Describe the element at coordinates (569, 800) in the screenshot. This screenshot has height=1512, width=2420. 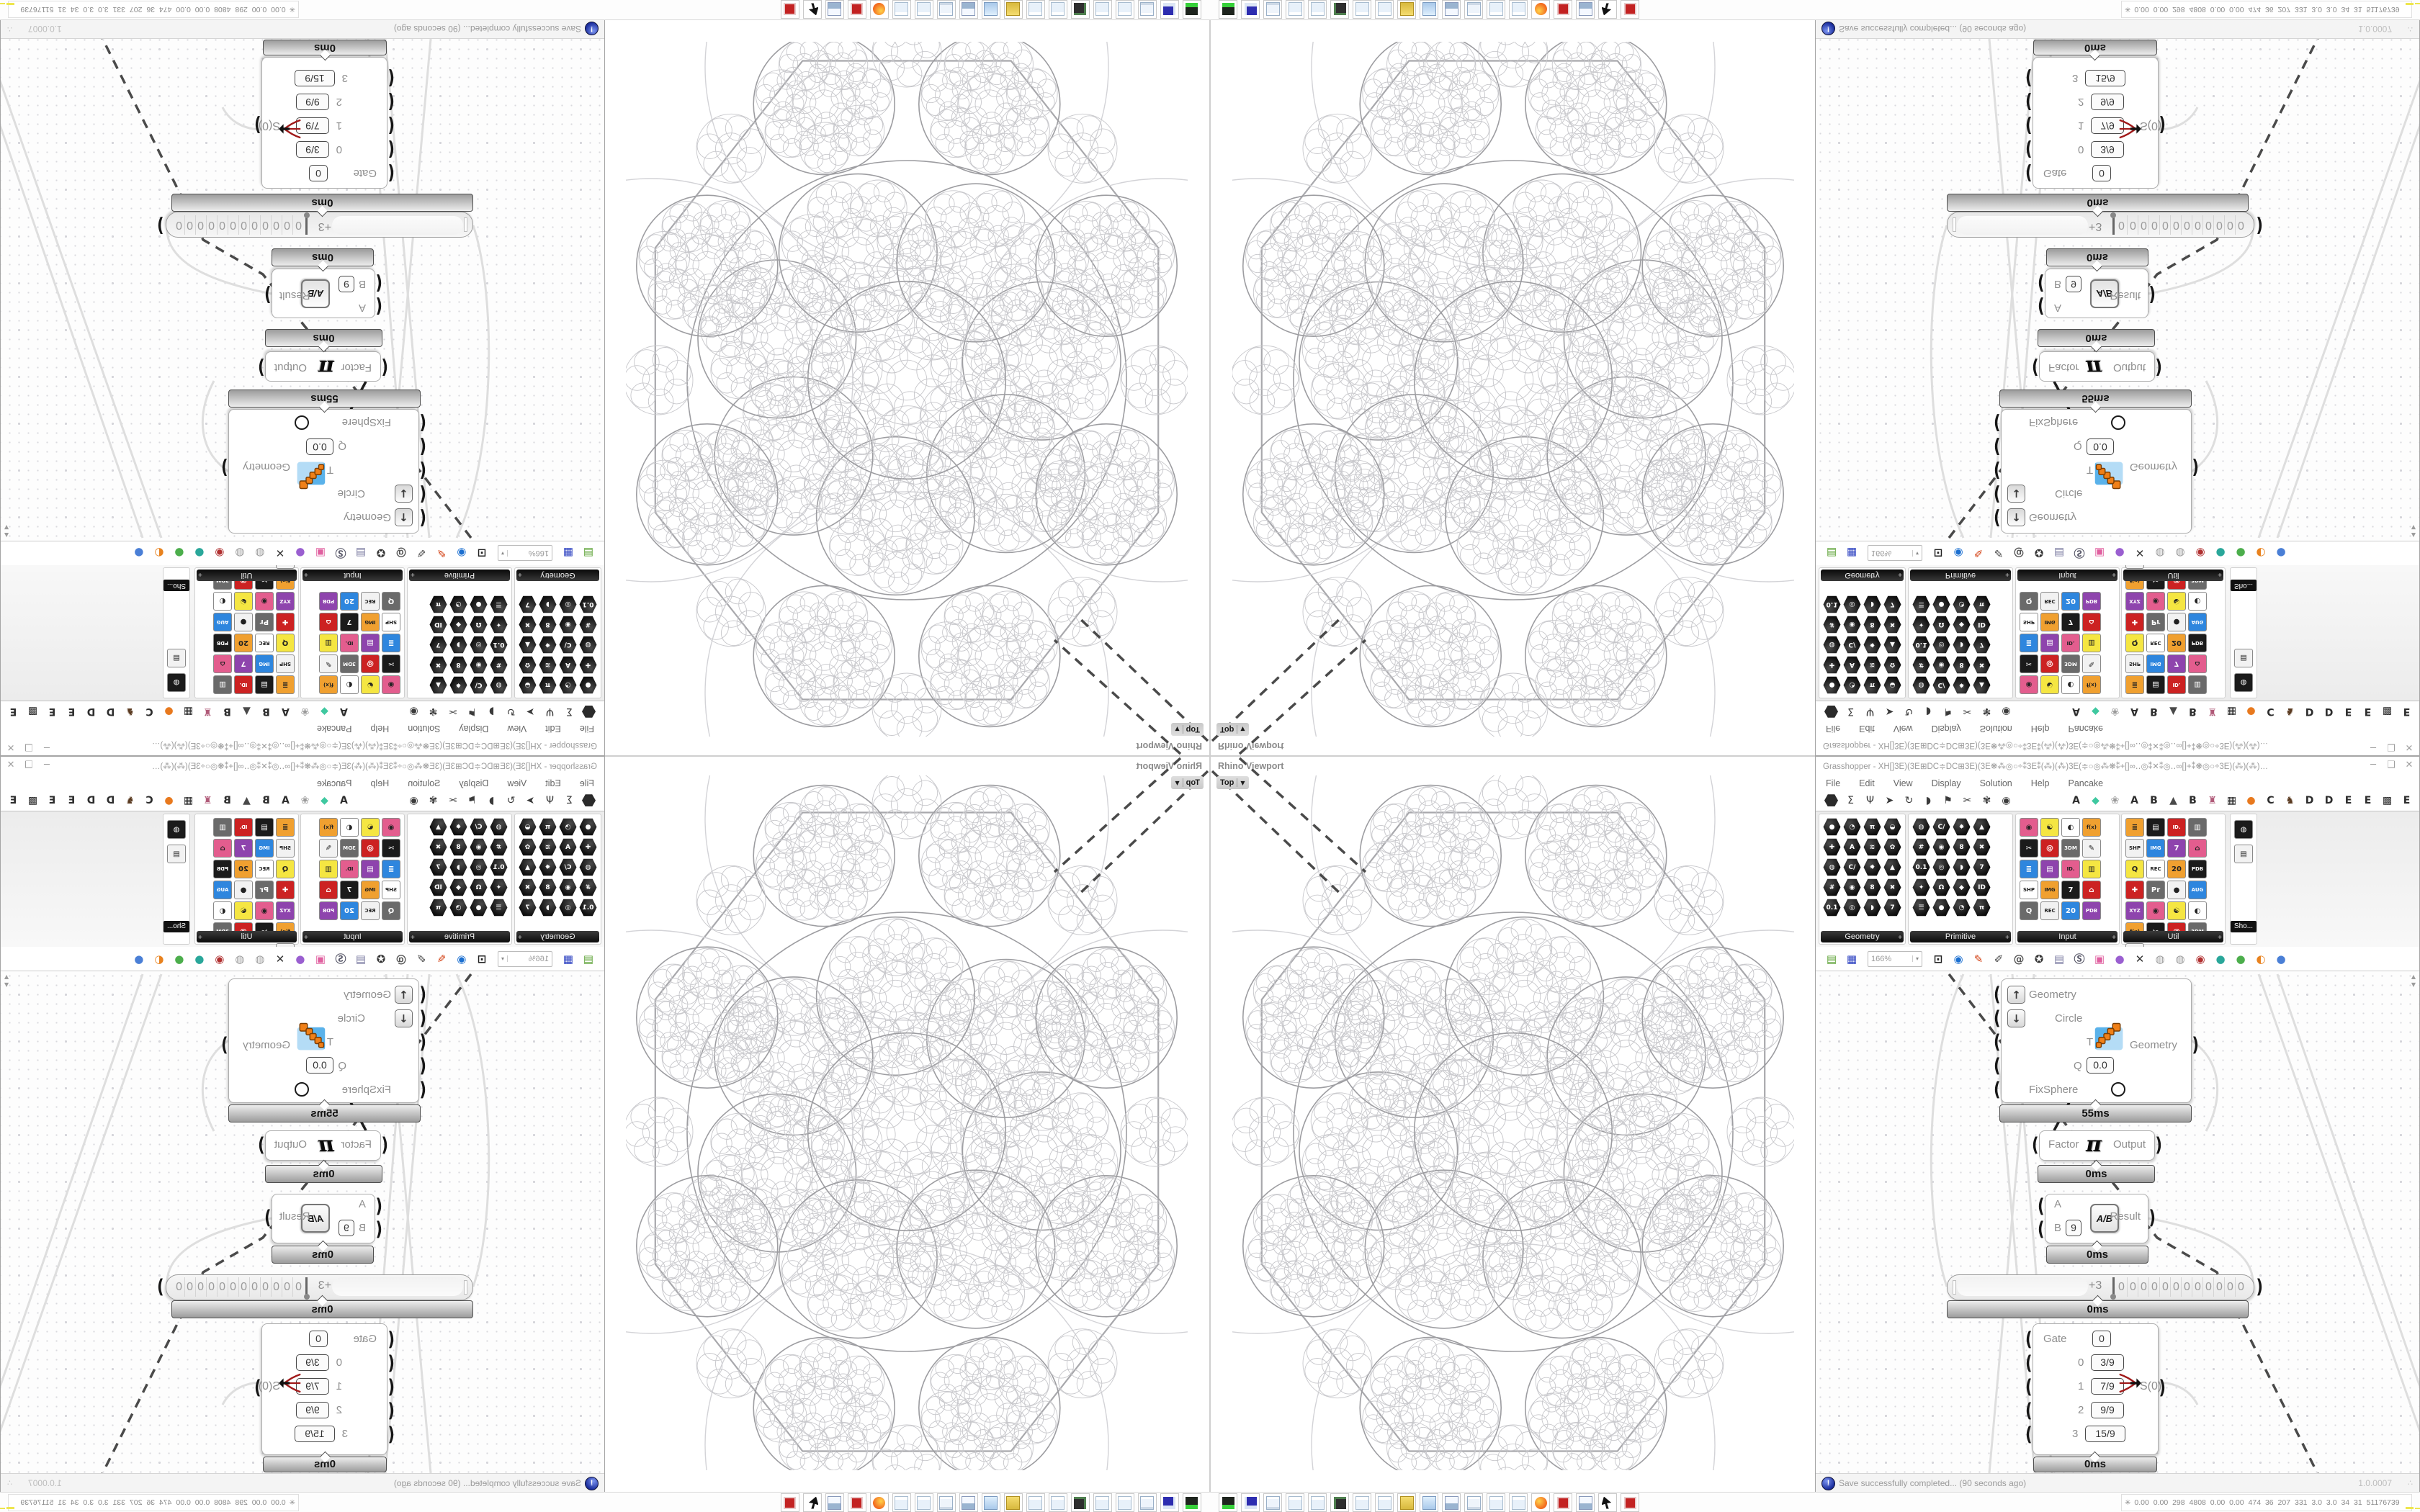
I see `tab-maths: Σ` at that location.